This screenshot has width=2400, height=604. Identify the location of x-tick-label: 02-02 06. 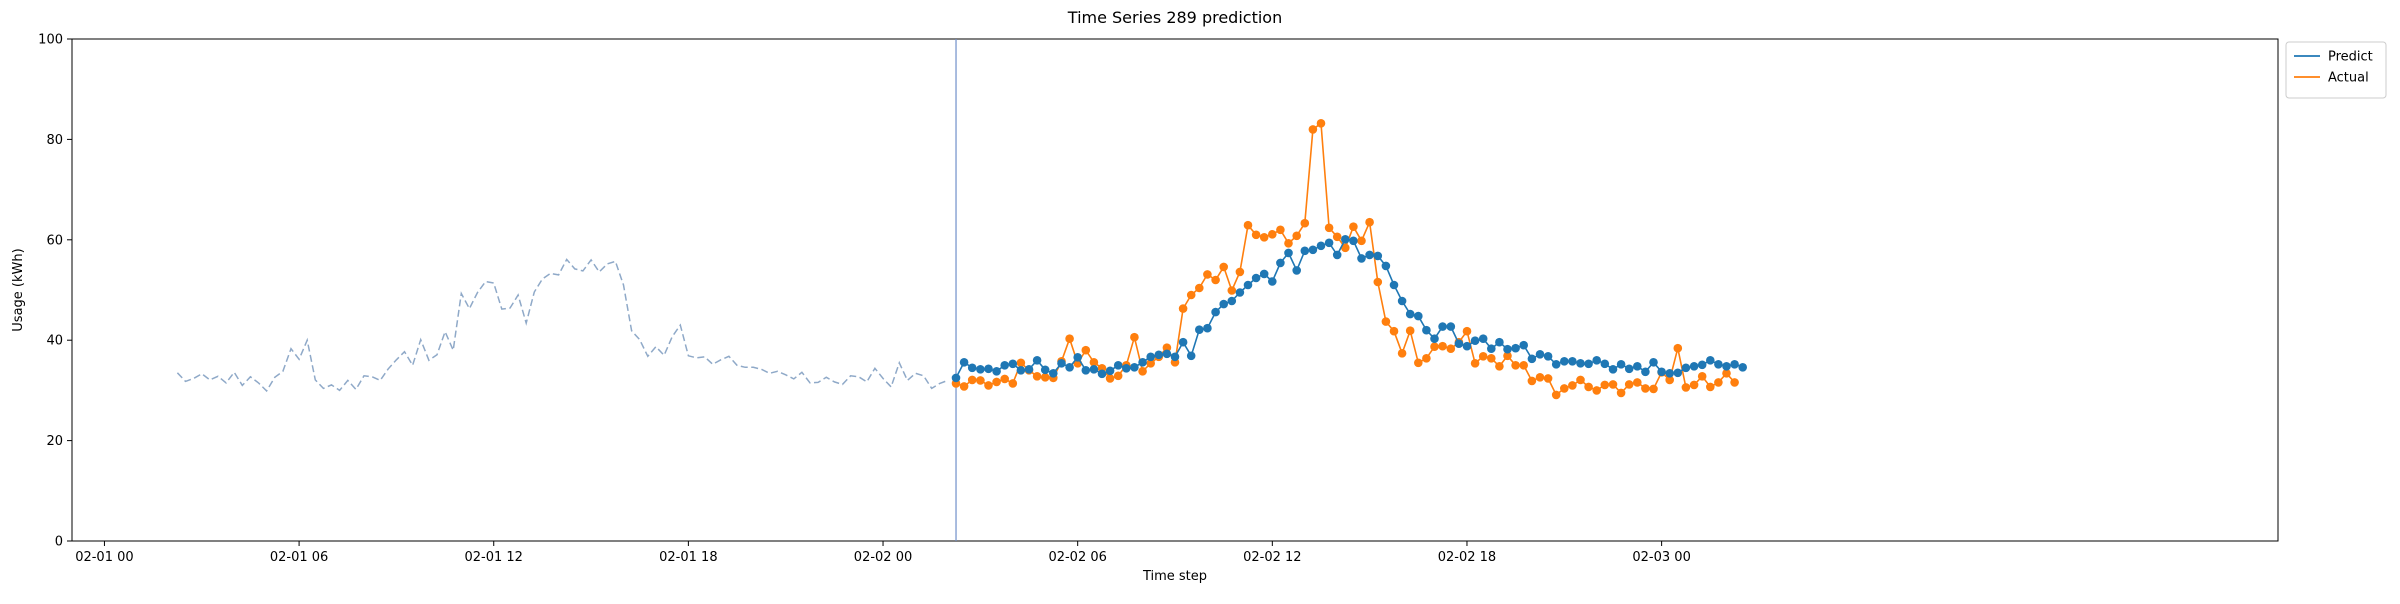
(1077, 557).